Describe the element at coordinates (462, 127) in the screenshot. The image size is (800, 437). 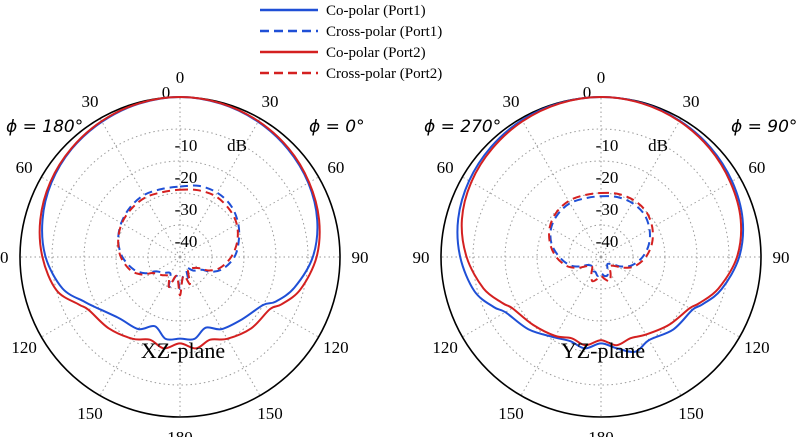
I see `phi-left-label: ϕ = 270°` at that location.